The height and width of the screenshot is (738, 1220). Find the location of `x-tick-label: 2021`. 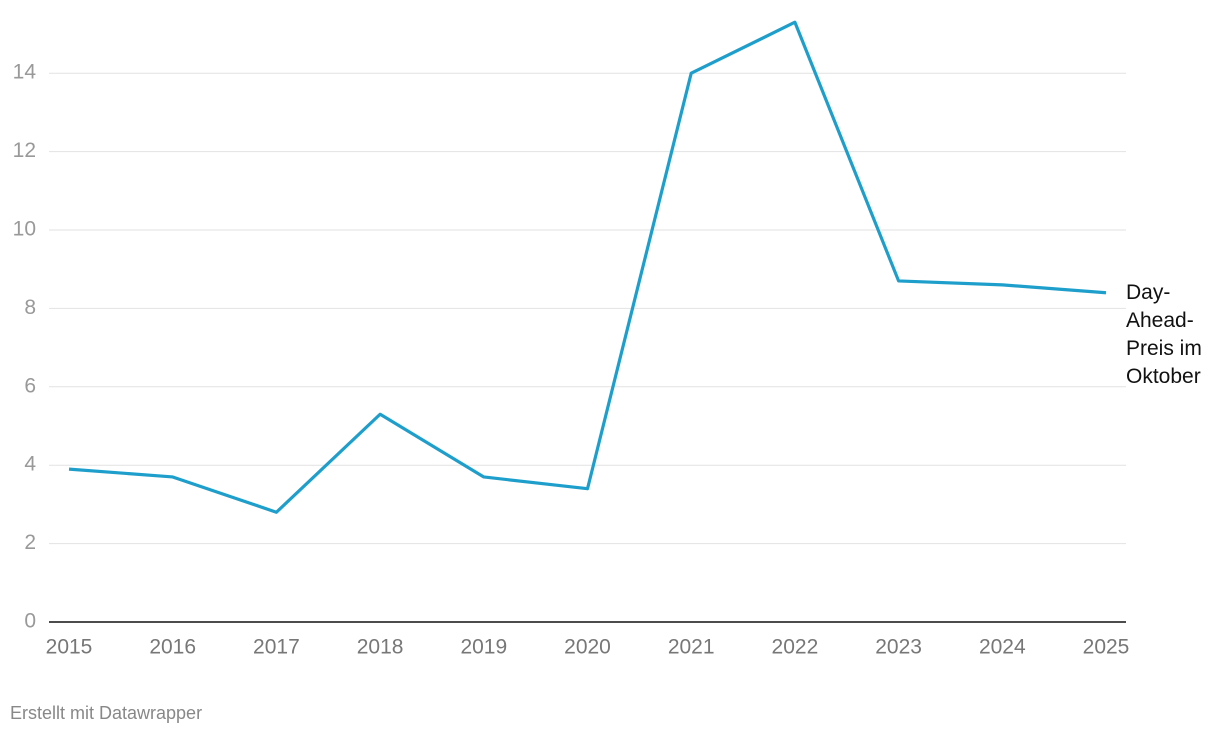

x-tick-label: 2021 is located at coordinates (691, 647).